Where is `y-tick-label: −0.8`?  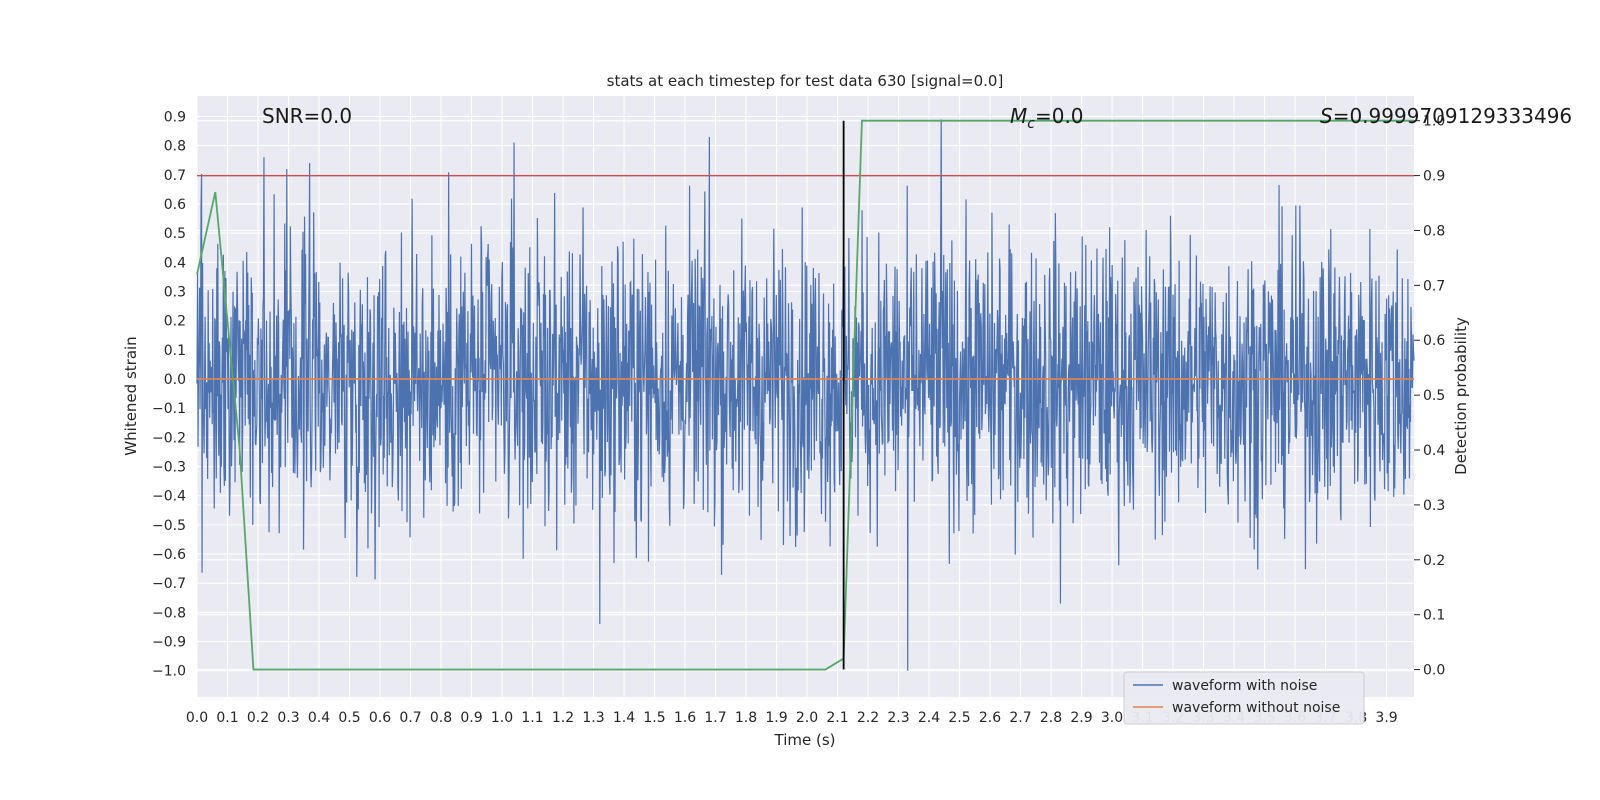
y-tick-label: −0.8 is located at coordinates (169, 613).